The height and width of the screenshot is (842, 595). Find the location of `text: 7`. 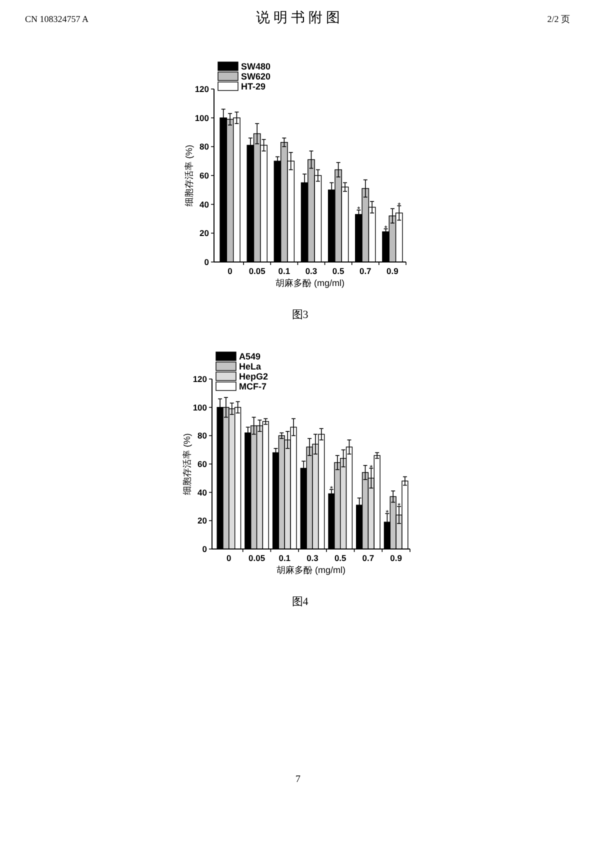

text: 7 is located at coordinates (298, 779).